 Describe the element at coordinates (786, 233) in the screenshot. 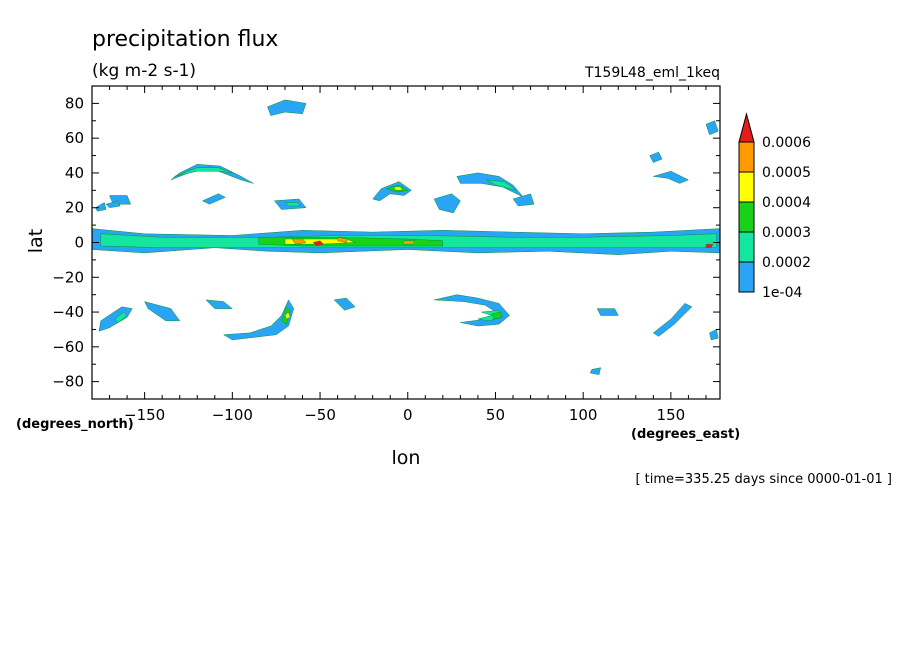

I see `colorbar-label: 0.0003` at that location.